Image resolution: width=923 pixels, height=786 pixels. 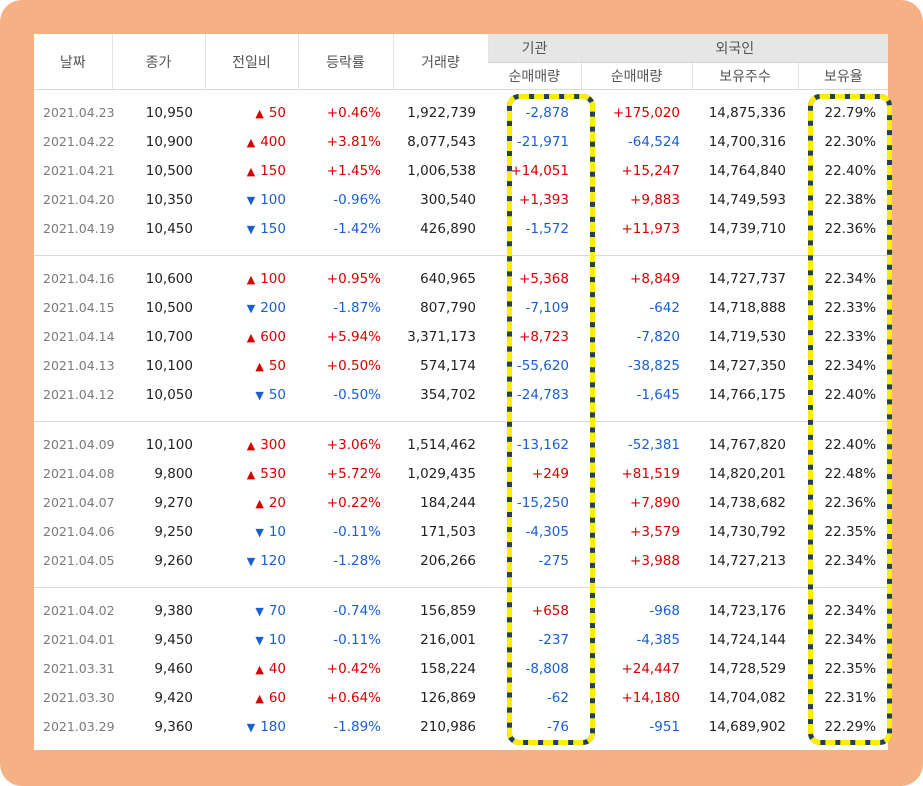 What do you see at coordinates (353, 502) in the screenshot?
I see `rate-cell: +0.22%` at bounding box center [353, 502].